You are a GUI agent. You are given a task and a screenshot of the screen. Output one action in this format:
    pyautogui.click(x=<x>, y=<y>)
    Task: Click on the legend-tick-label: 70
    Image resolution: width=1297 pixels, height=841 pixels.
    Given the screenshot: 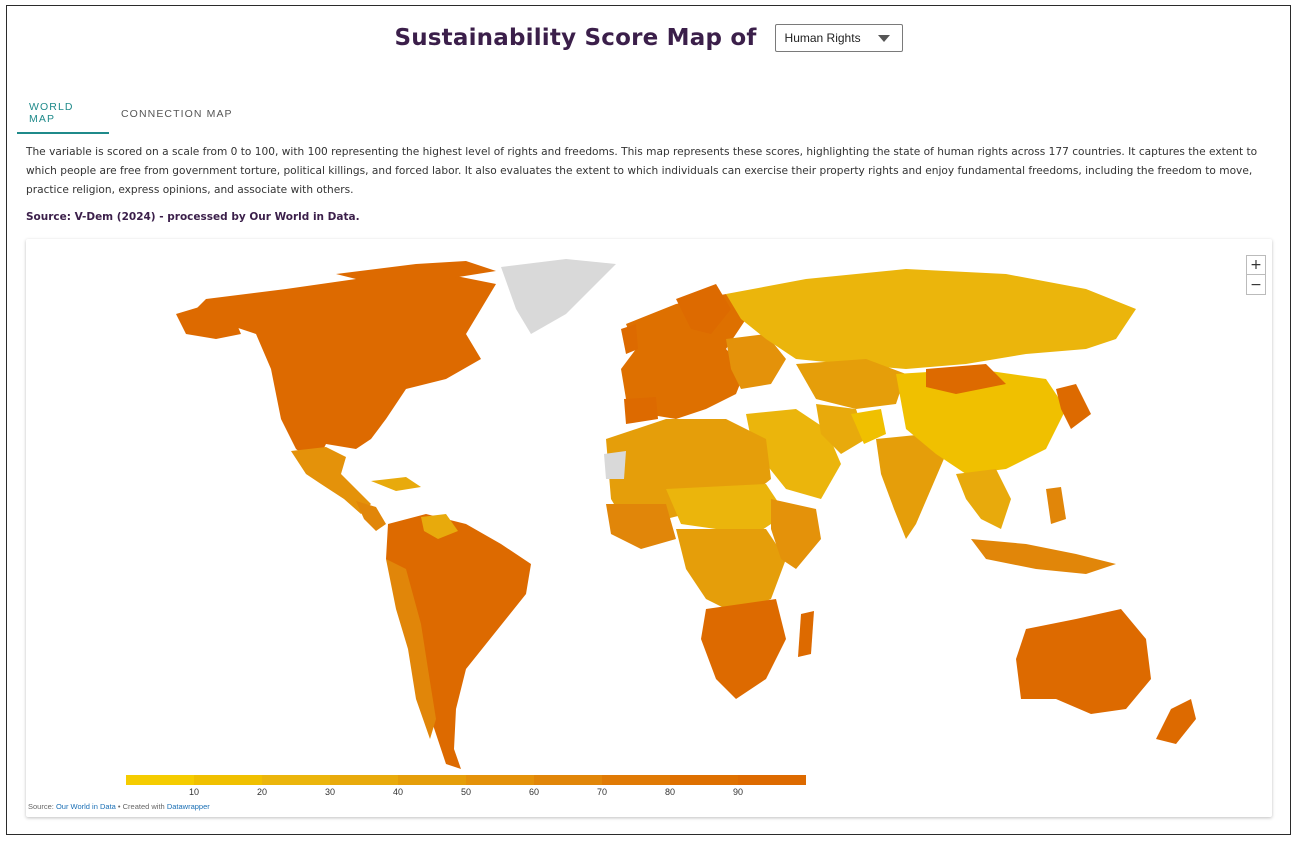 What is the action you would take?
    pyautogui.click(x=601, y=792)
    